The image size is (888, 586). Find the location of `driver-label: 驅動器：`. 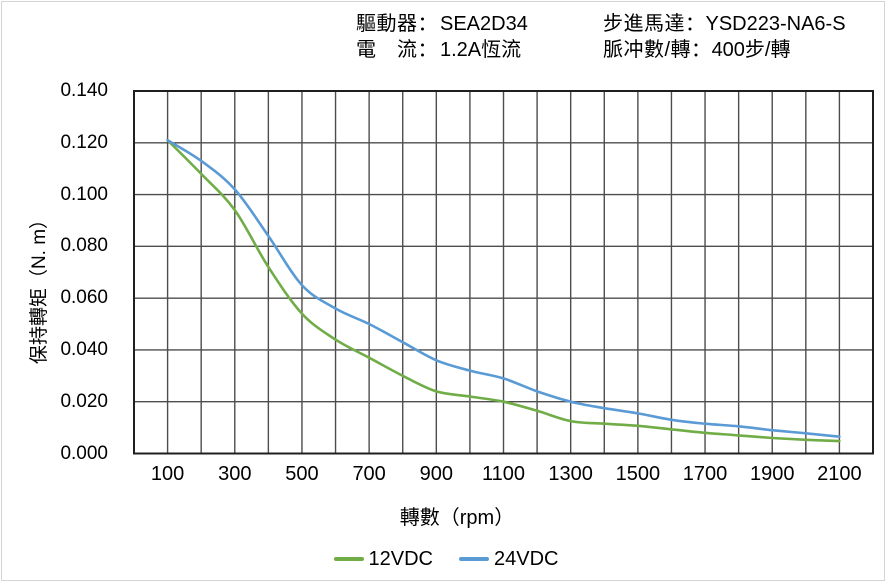

driver-label: 驅動器： is located at coordinates (397, 24).